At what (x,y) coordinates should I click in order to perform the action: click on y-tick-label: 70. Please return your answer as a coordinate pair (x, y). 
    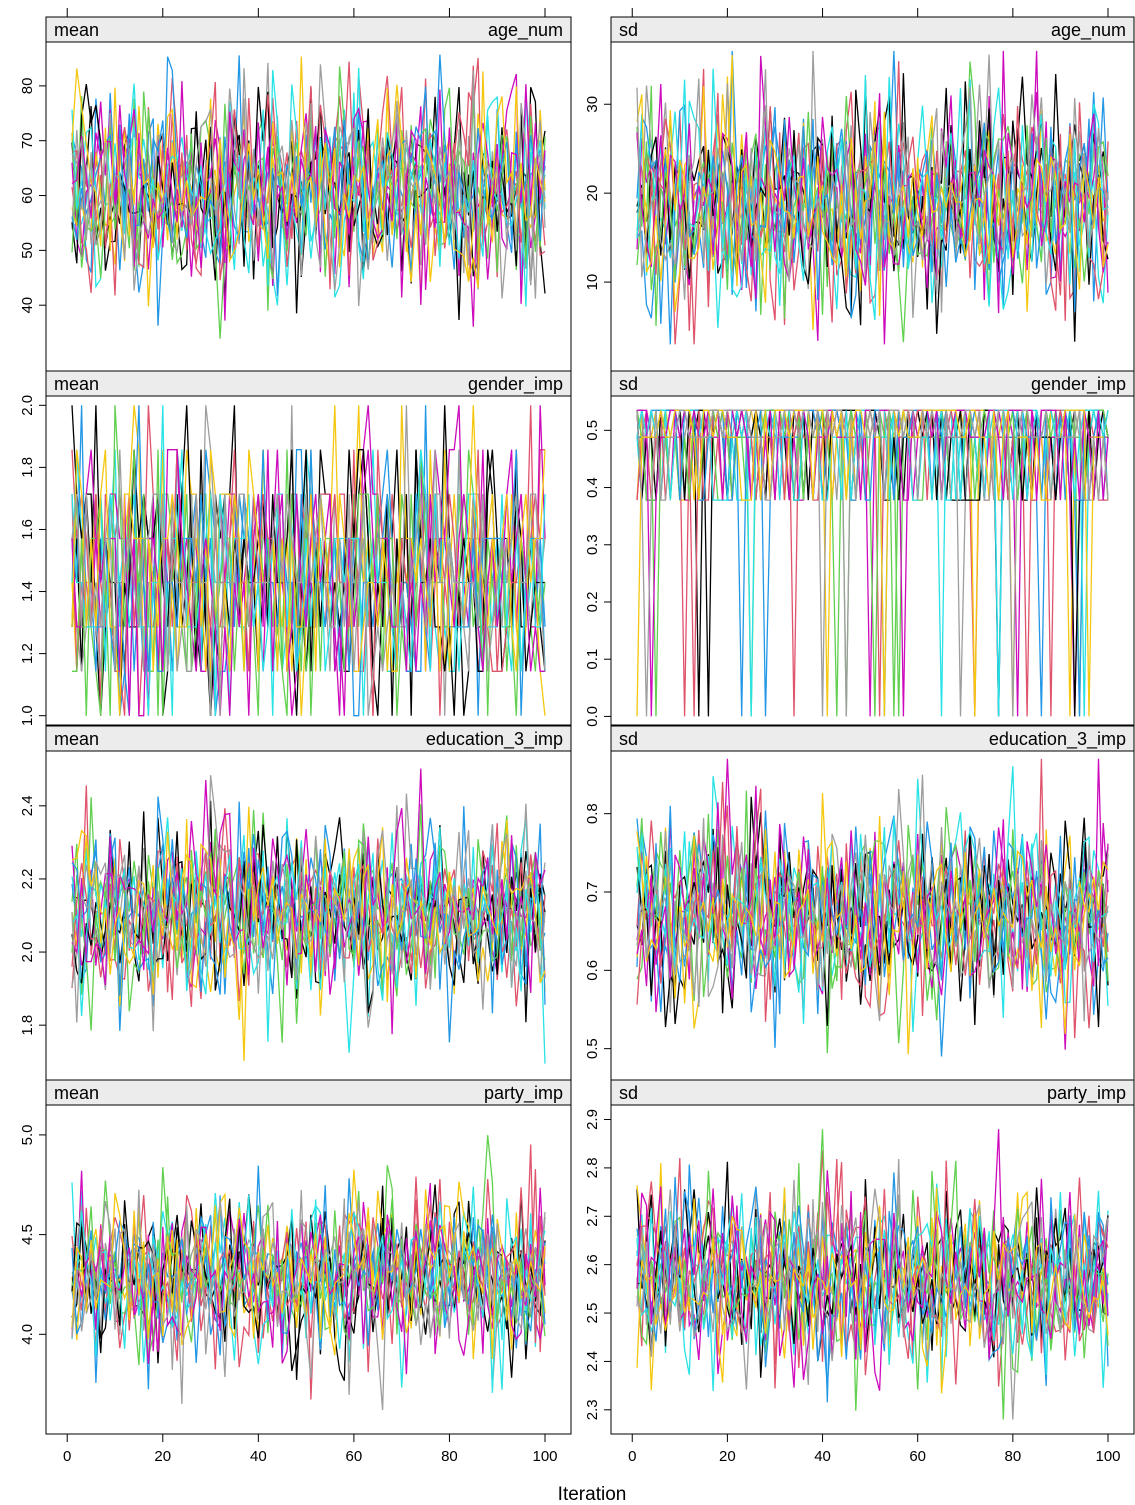
    Looking at the image, I should click on (27, 140).